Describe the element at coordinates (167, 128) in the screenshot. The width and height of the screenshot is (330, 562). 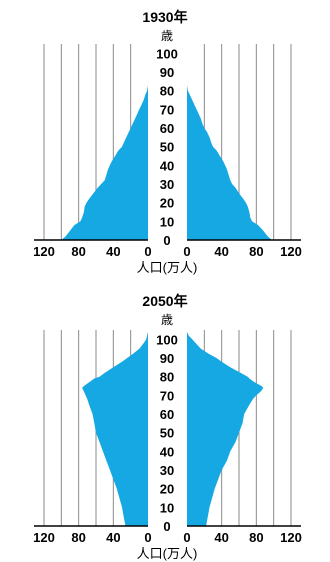
I see `p1-age-tick-60: 60` at that location.